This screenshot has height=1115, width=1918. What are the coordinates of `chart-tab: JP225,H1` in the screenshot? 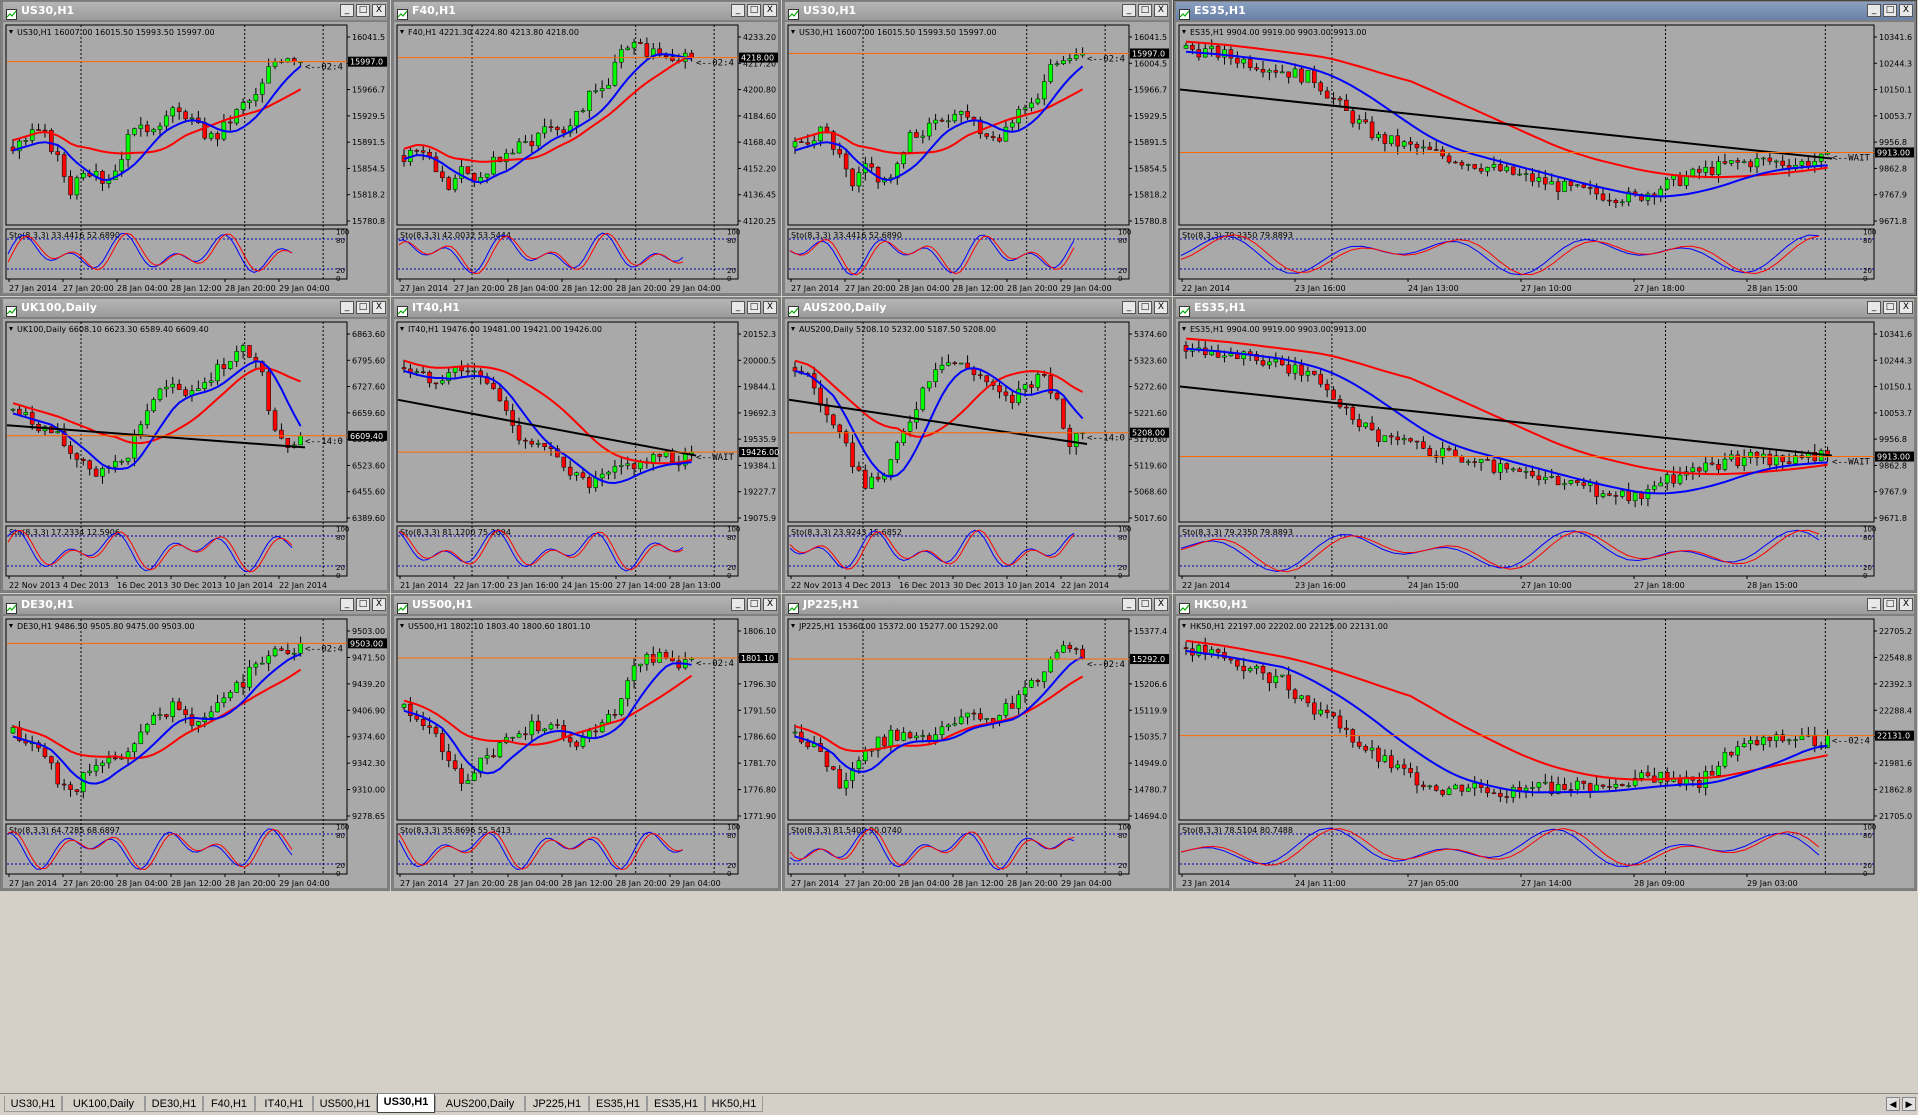 It's located at (557, 1104).